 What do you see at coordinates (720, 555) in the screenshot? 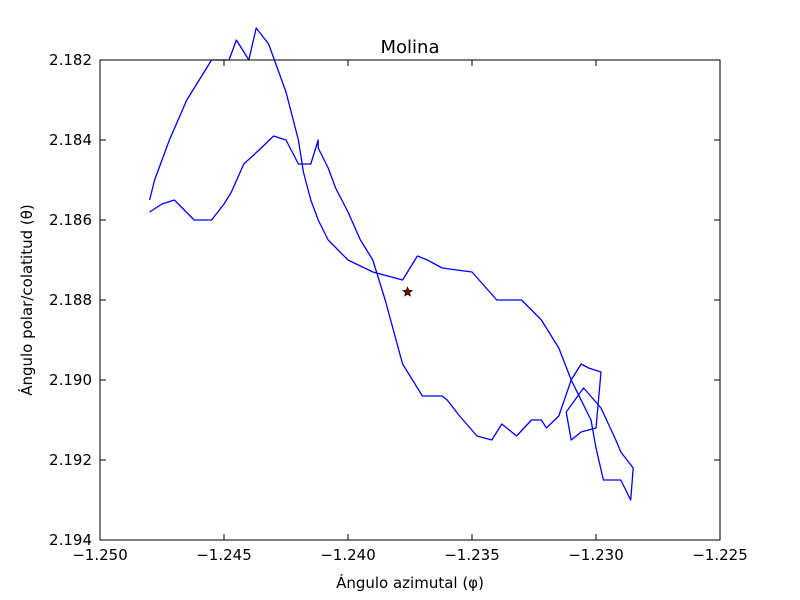
I see `x-tick-label: −1.225` at bounding box center [720, 555].